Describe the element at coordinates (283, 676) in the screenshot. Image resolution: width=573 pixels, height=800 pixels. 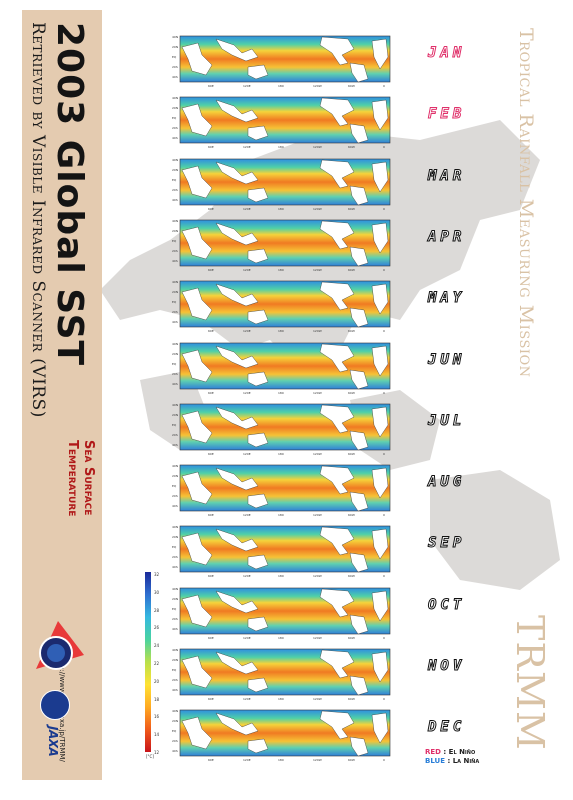
I see `sst-map-nov: 40N 20N EQ 20S 40S 60E 120E 180 120W 60W 0` at that location.